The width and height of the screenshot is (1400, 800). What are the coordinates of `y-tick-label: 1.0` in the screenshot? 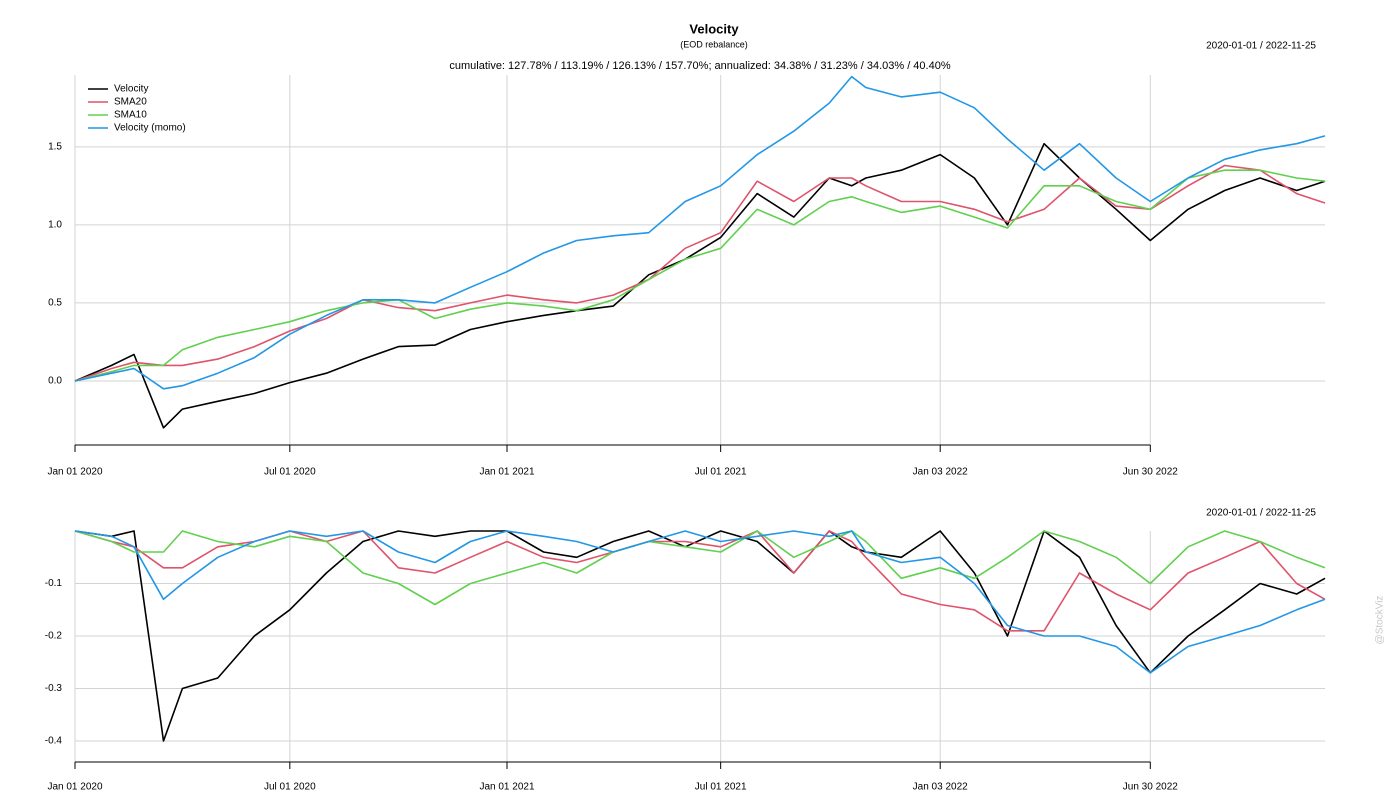 It's located at (55, 225).